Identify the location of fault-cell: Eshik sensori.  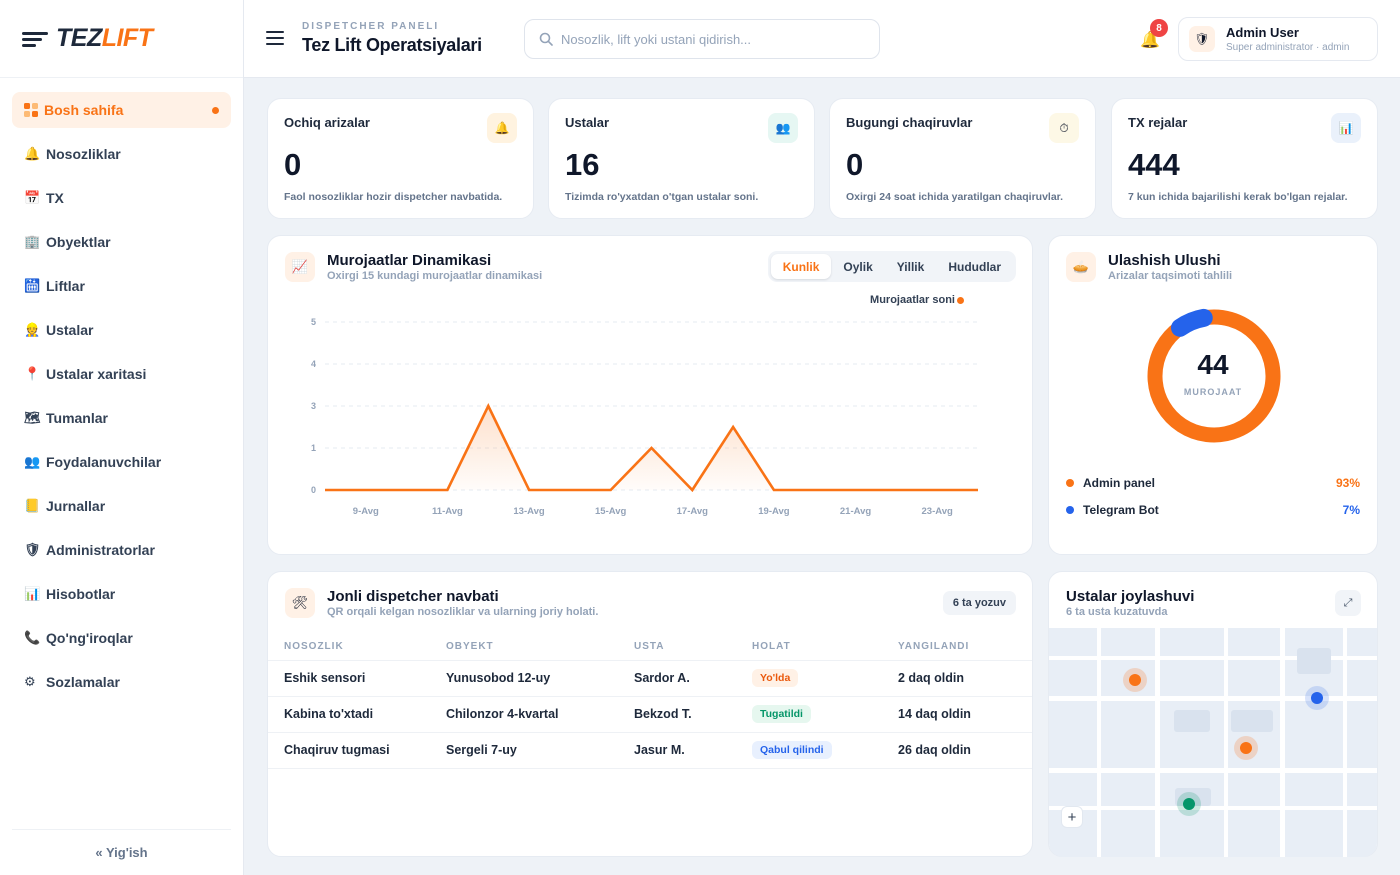
(357, 678).